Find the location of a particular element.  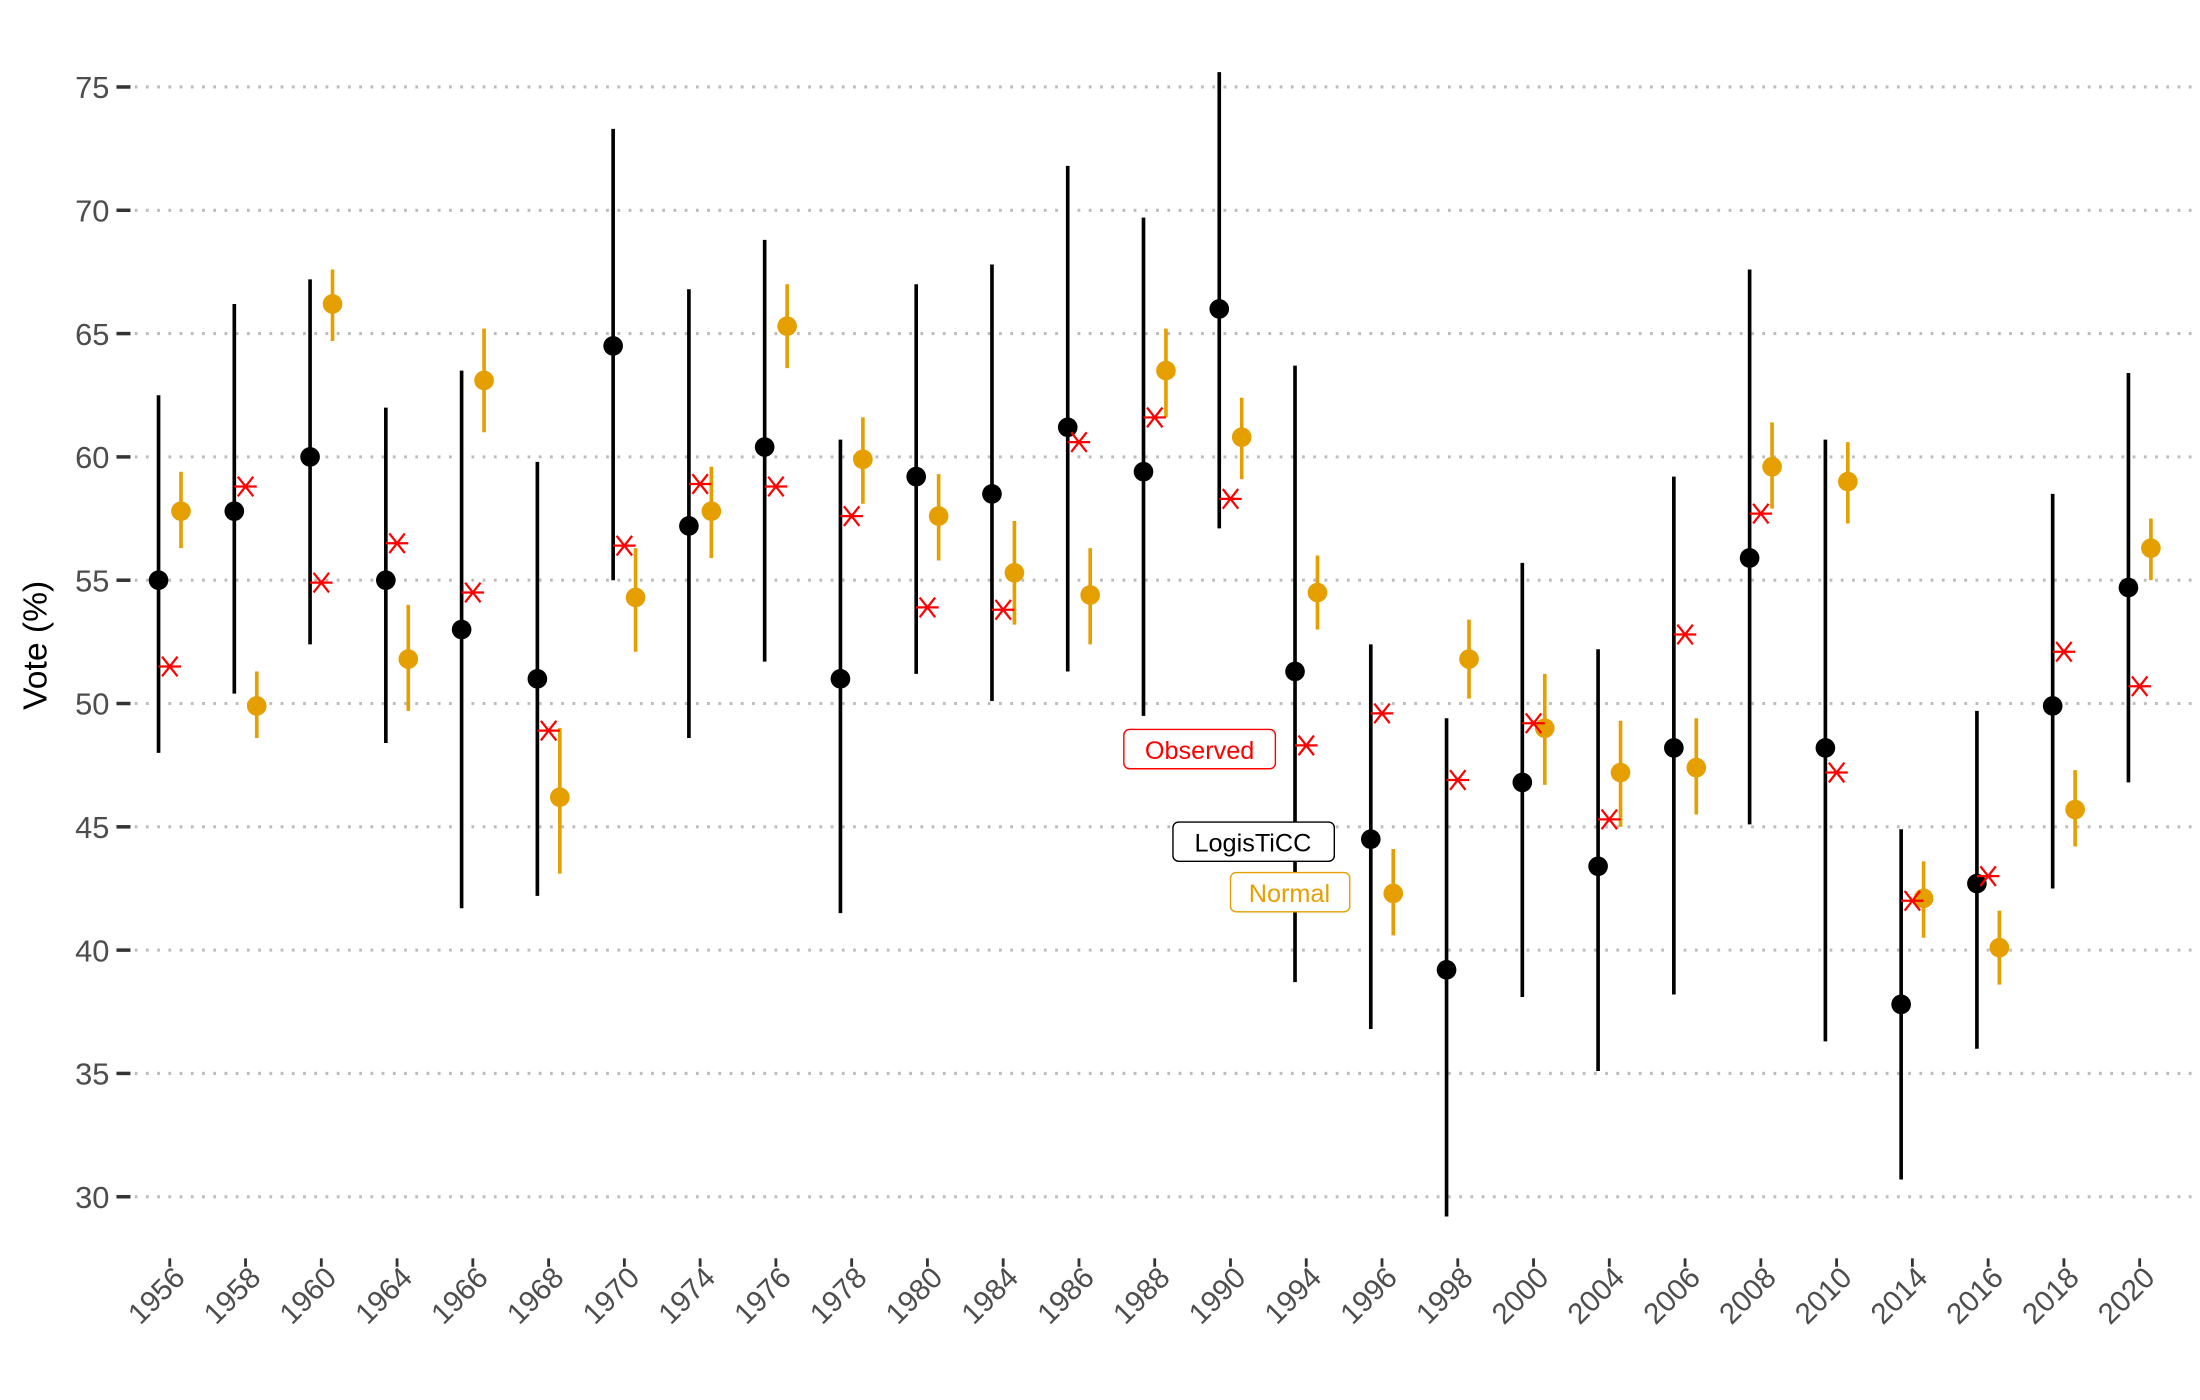

y-tick-label: 75 is located at coordinates (92, 87).